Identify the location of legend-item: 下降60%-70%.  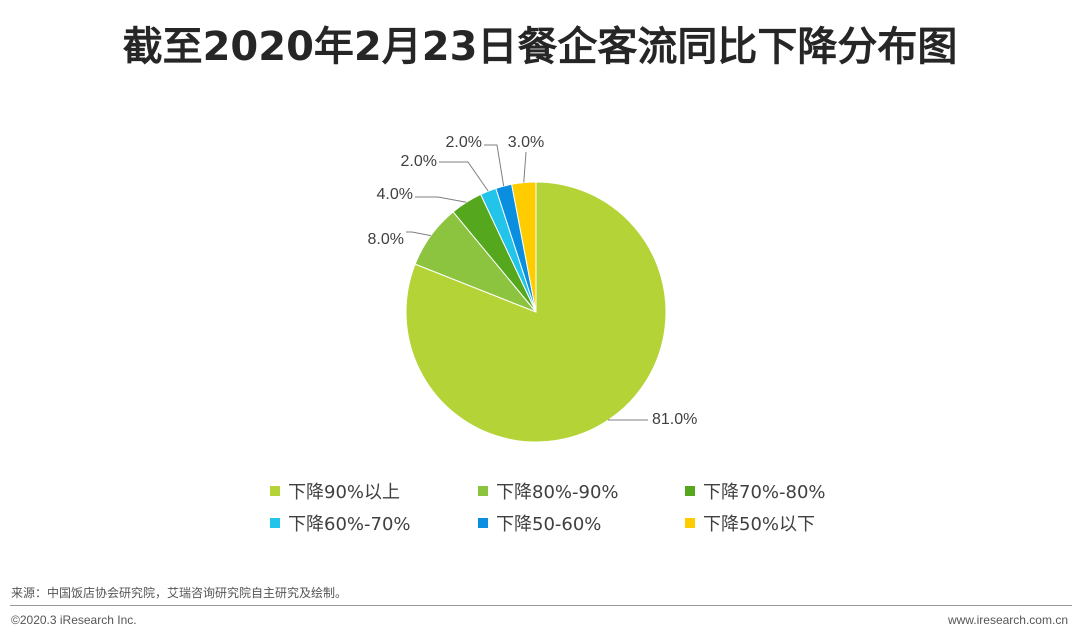
(340, 523).